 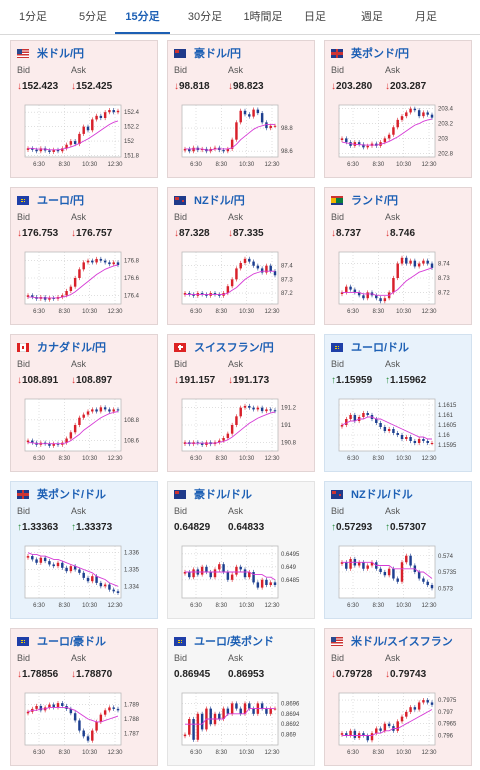 What do you see at coordinates (240, 578) in the screenshot?
I see `mini-chart: 6:30 8:30 10:30 12:30 0.6495 0.649 0.6485` at bounding box center [240, 578].